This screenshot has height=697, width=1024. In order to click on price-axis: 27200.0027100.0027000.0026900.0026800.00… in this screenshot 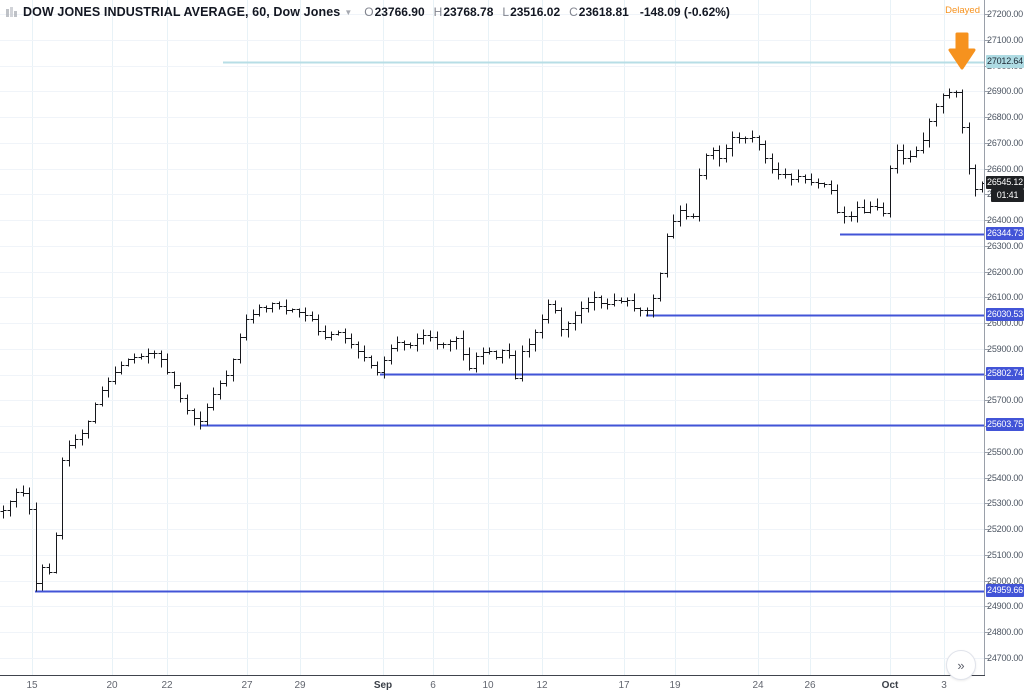, I will do `click(1004, 337)`.